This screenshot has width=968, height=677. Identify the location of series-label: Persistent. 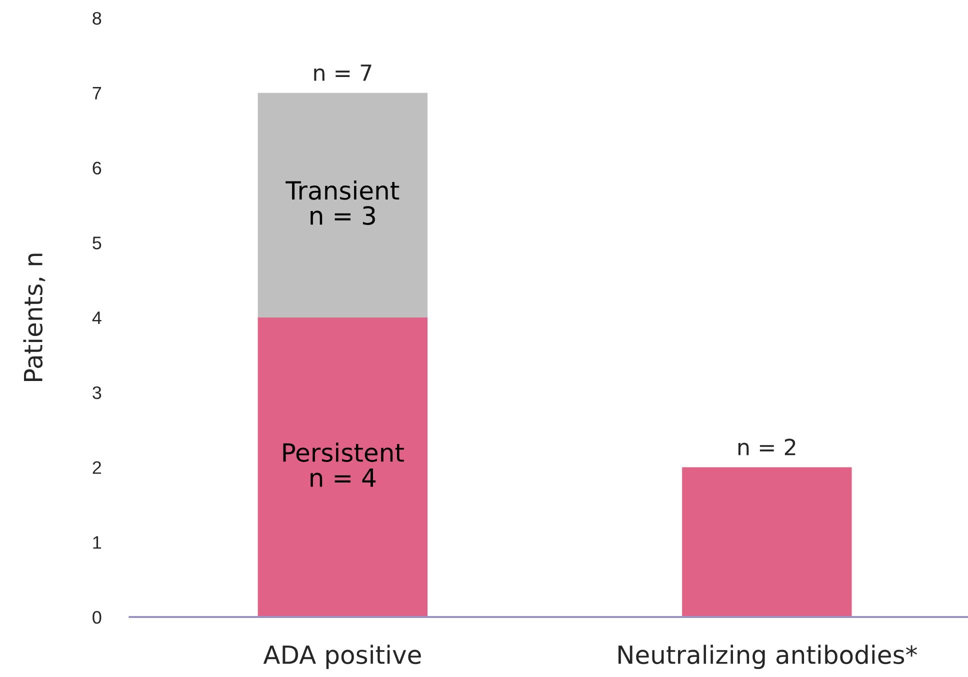
(343, 452).